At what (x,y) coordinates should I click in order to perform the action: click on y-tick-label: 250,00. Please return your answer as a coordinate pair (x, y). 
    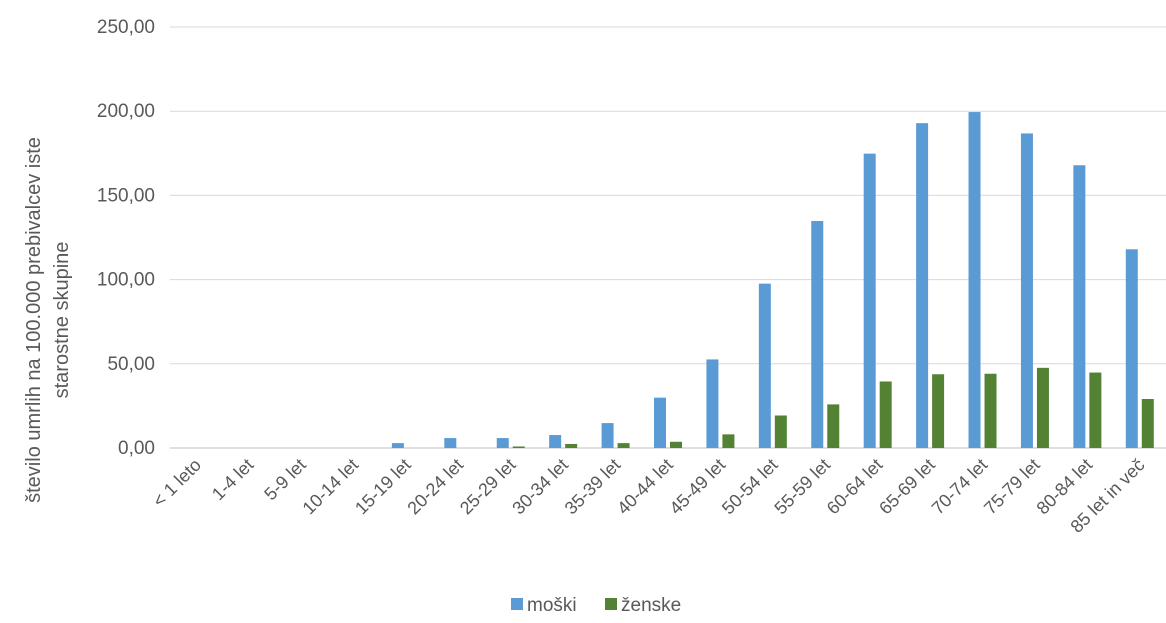
    Looking at the image, I should click on (126, 27).